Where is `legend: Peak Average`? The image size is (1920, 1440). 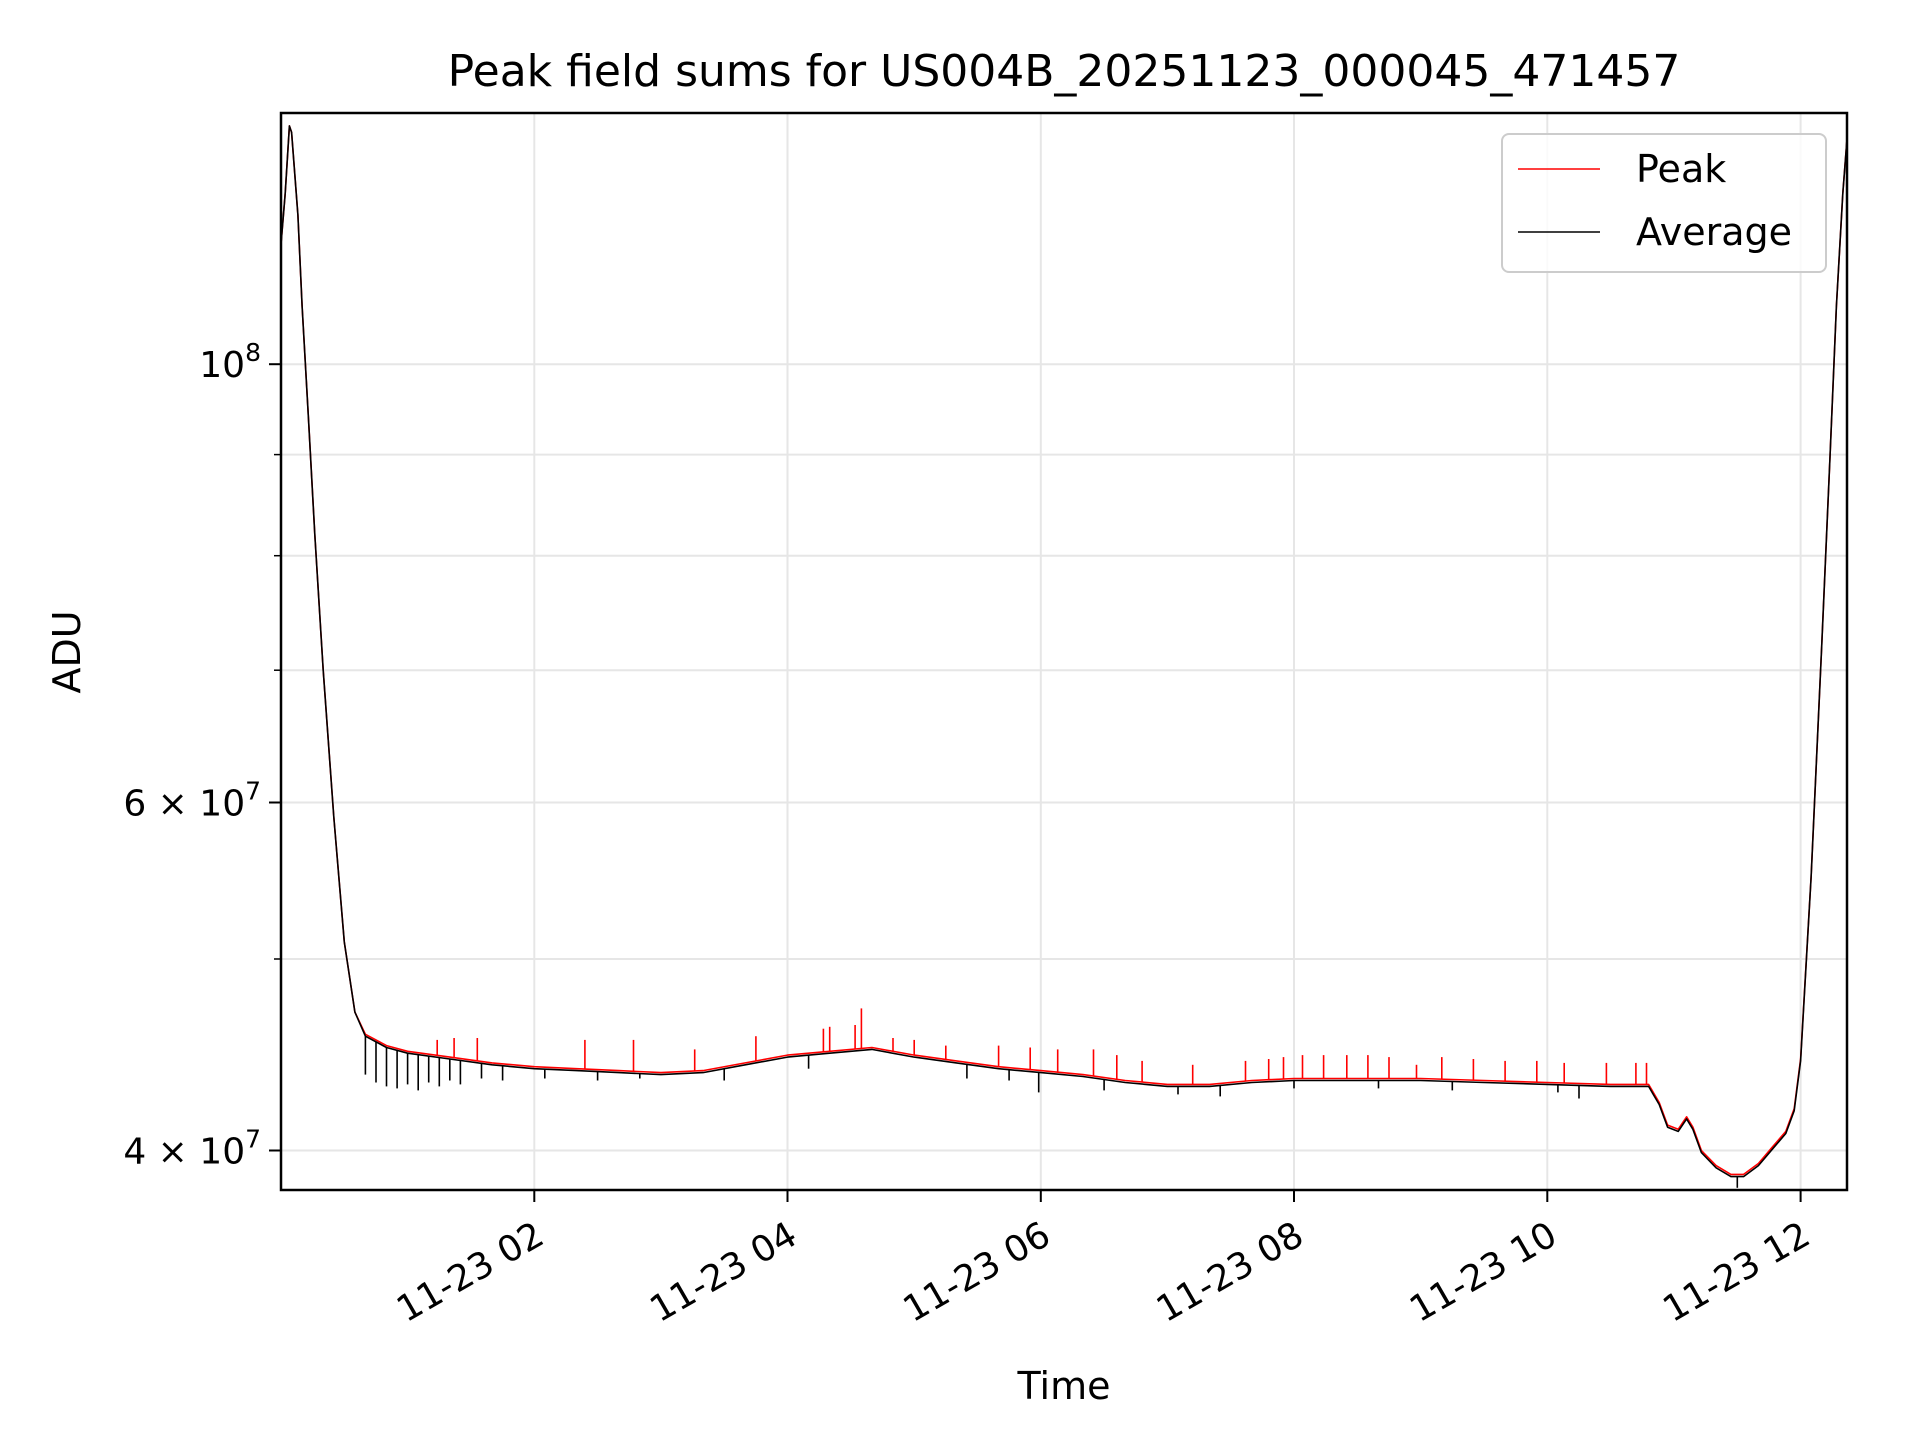 legend: Peak Average is located at coordinates (1664, 203).